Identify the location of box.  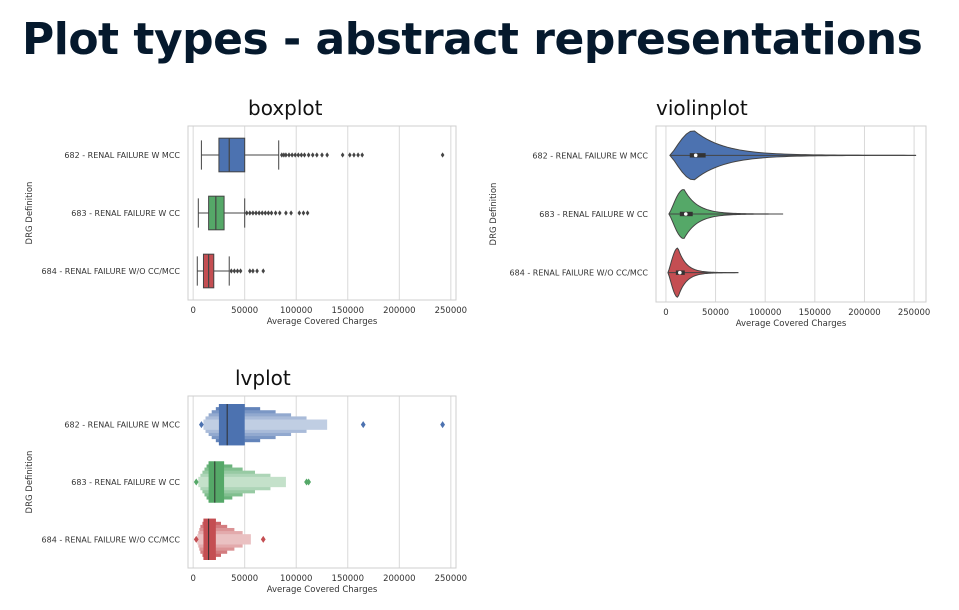
(232, 155).